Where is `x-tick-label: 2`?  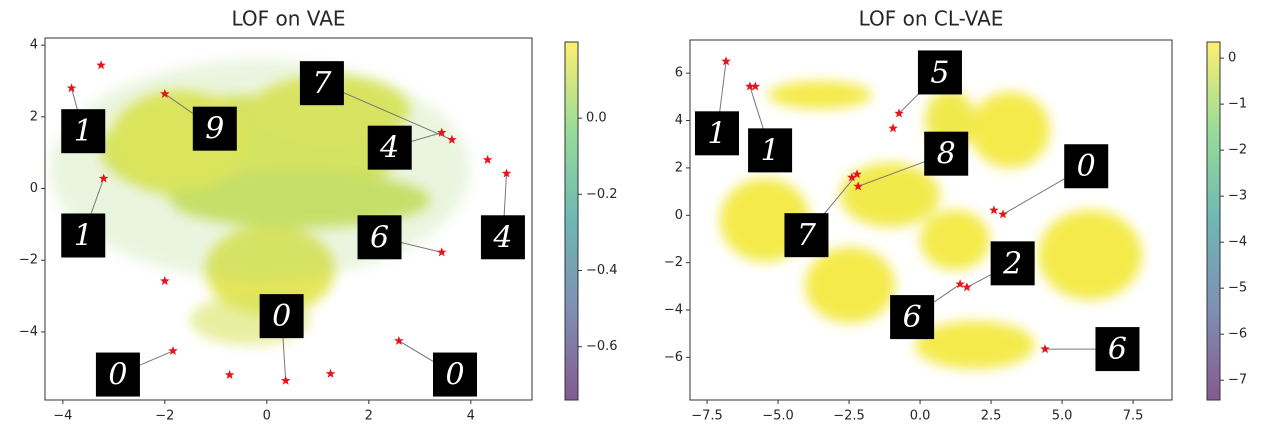 x-tick-label: 2 is located at coordinates (369, 416).